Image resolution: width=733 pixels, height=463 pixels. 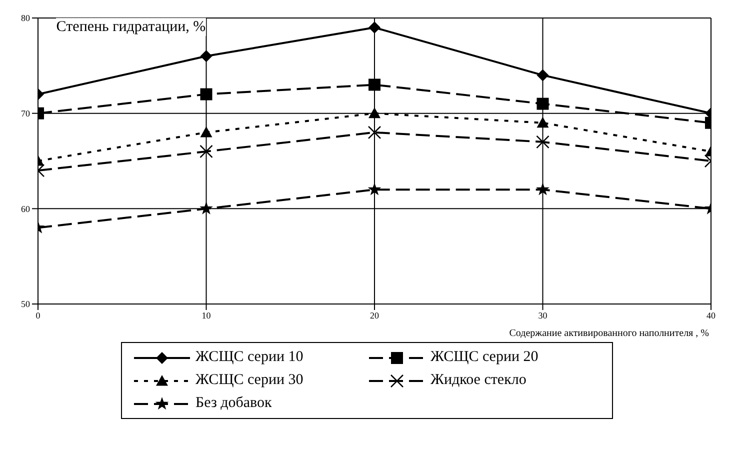 I want to click on x-tick-label: 10, so click(x=207, y=315).